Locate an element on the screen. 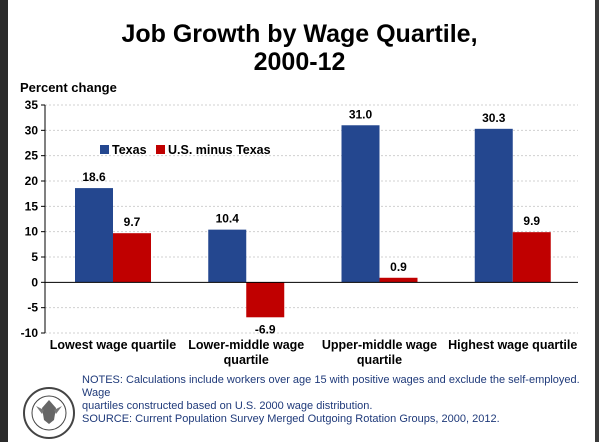 The image size is (599, 442). x-category-label: Highest wage quartile is located at coordinates (512, 345).